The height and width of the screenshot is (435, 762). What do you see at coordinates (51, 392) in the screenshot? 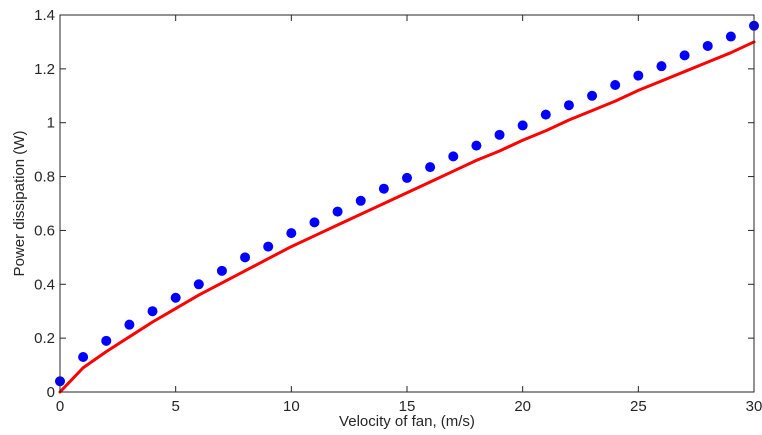
I see `y-tick-label: 0` at bounding box center [51, 392].